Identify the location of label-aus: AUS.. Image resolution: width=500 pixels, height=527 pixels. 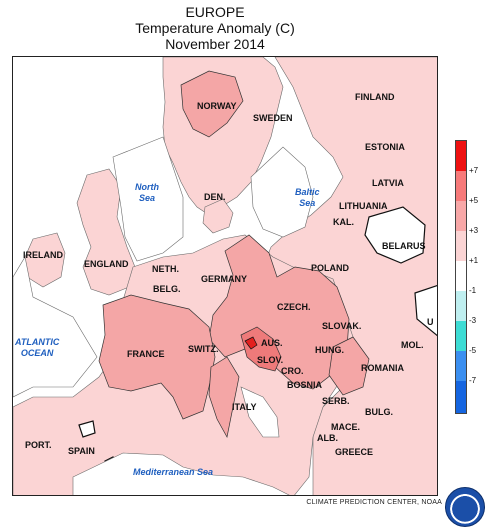
(272, 343).